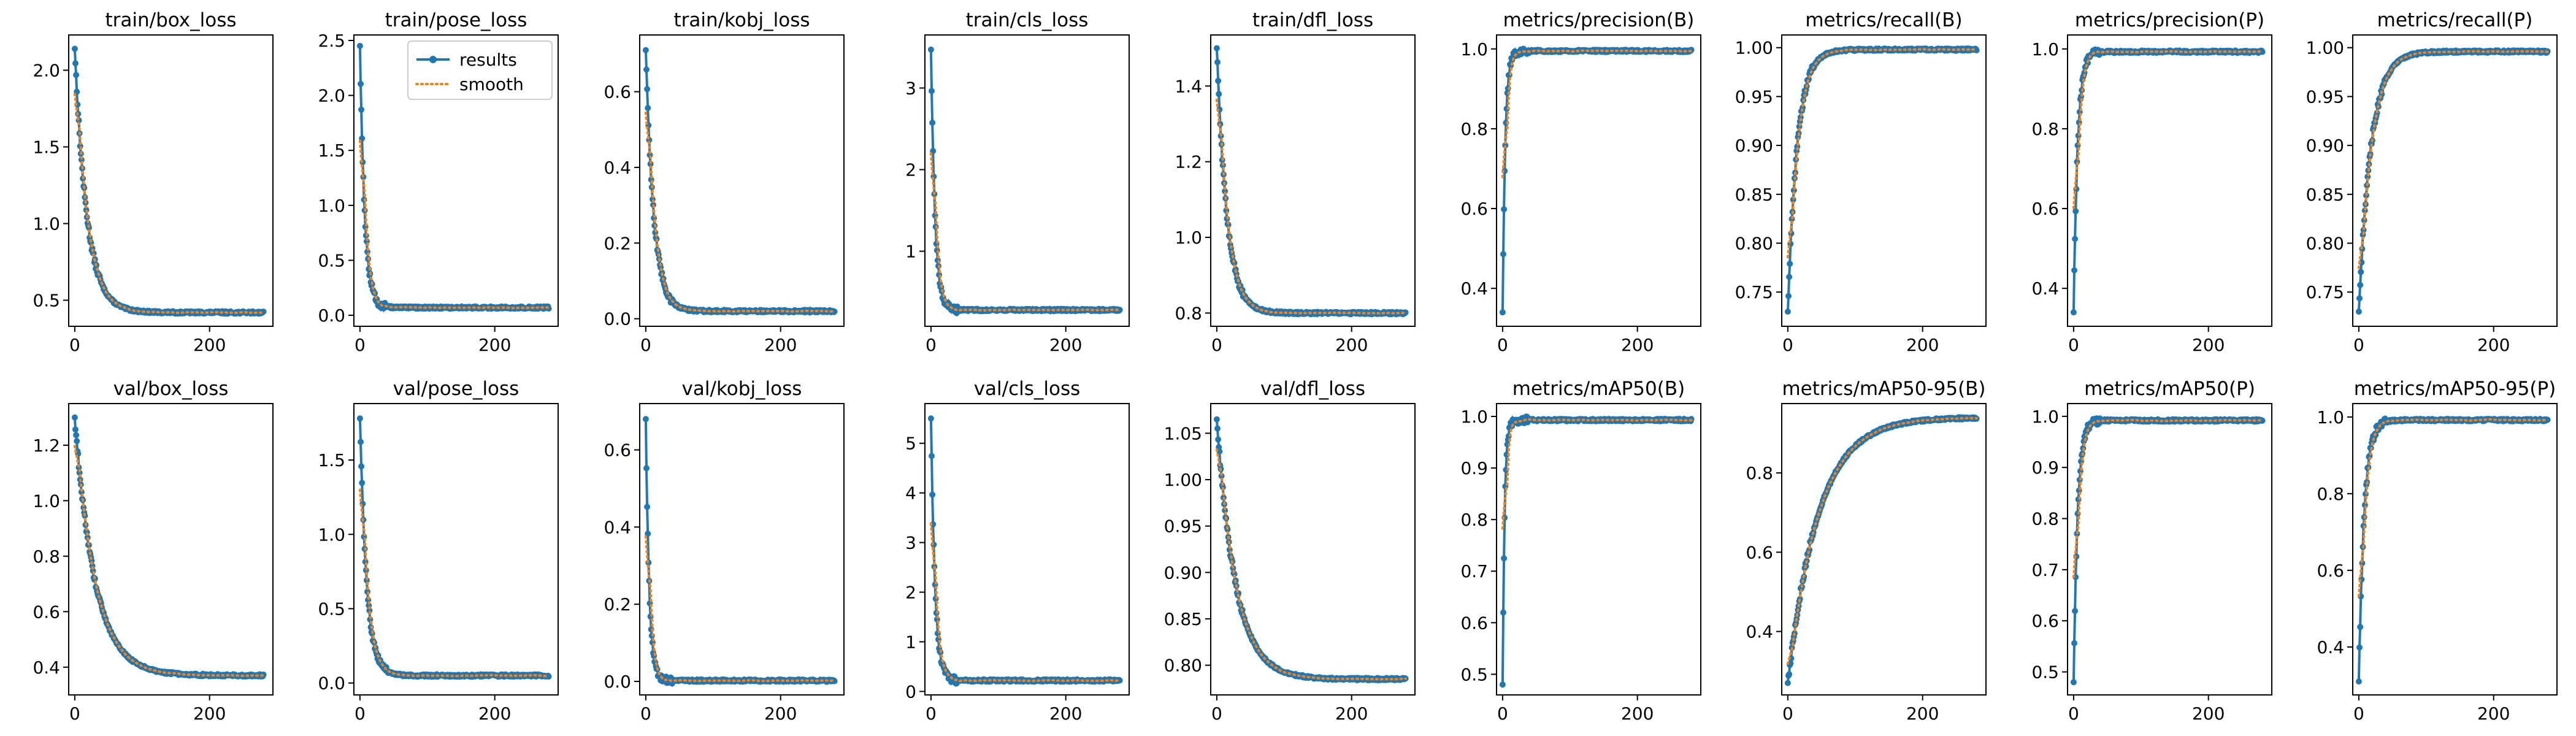  What do you see at coordinates (741, 20) in the screenshot?
I see `subplot-title: train/kobj_loss` at bounding box center [741, 20].